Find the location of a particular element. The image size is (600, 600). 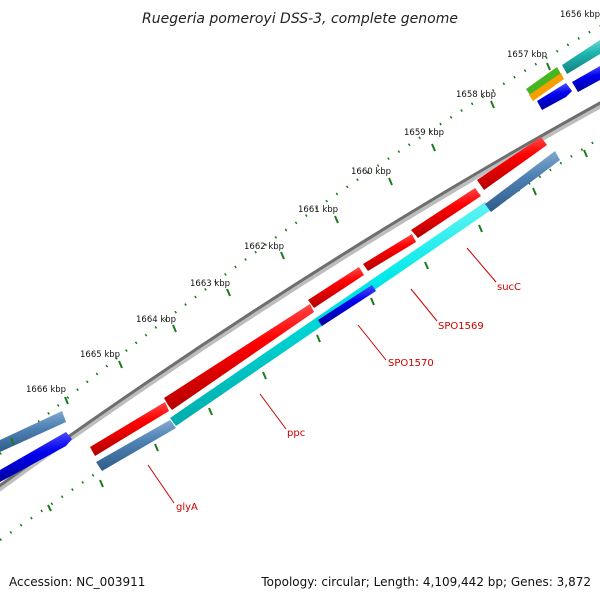

gene-label-SPO1569: SPO1569 is located at coordinates (461, 326).